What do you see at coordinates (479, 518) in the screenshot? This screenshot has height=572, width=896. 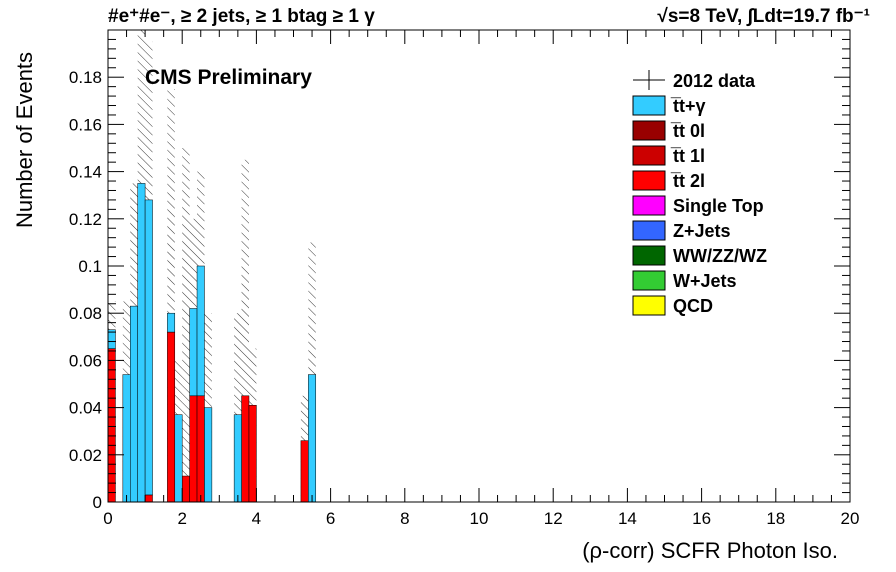 I see `x-tick-label: 10` at bounding box center [479, 518].